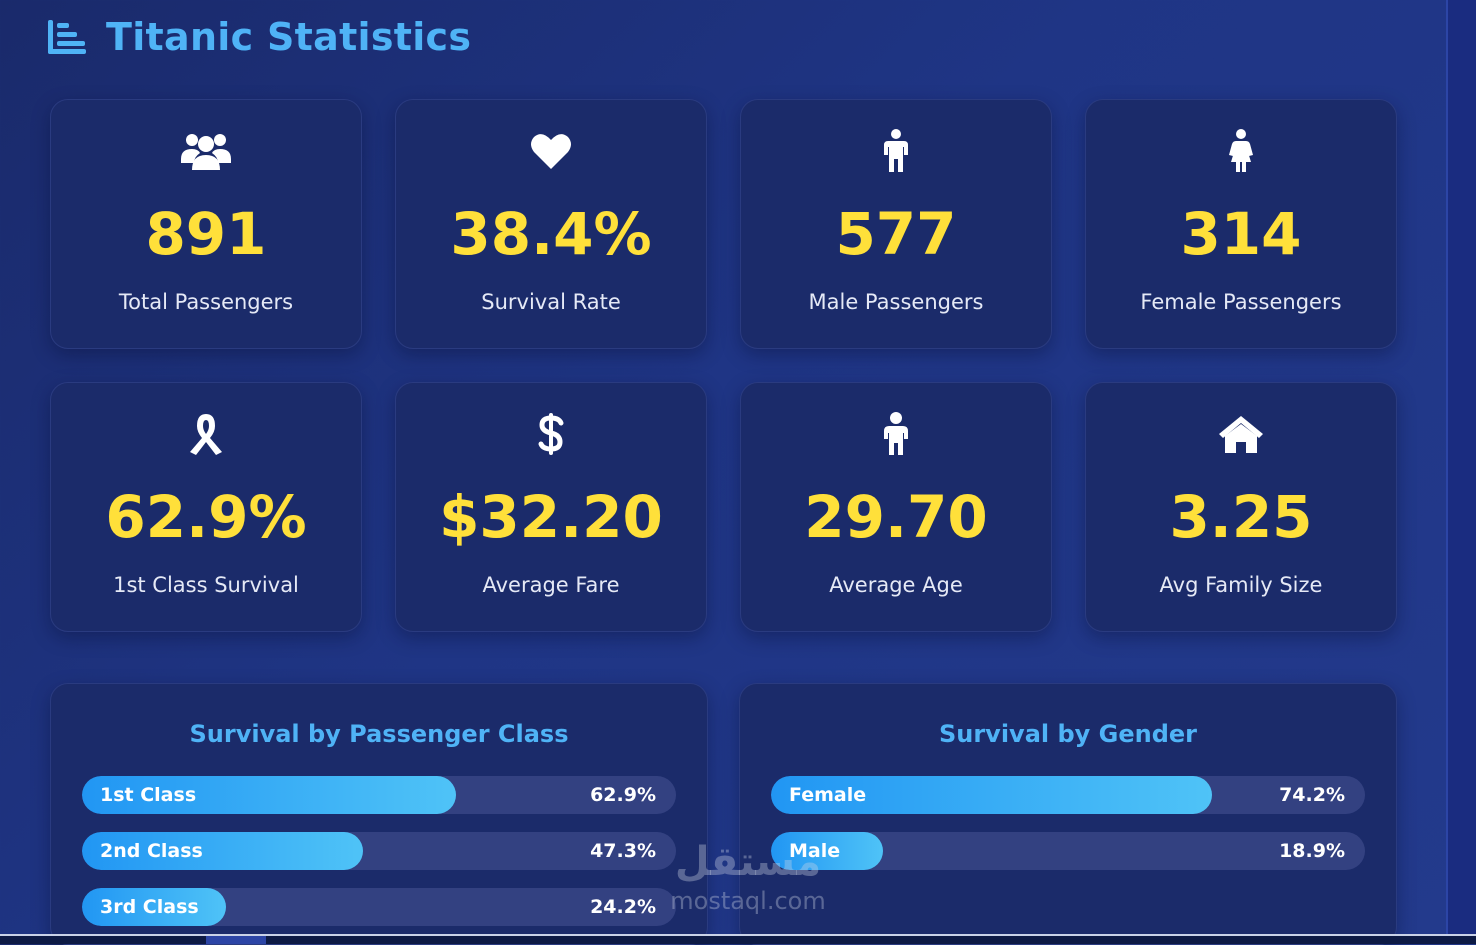 The image size is (1476, 945). I want to click on page-header: Titanic Statistics, so click(258, 37).